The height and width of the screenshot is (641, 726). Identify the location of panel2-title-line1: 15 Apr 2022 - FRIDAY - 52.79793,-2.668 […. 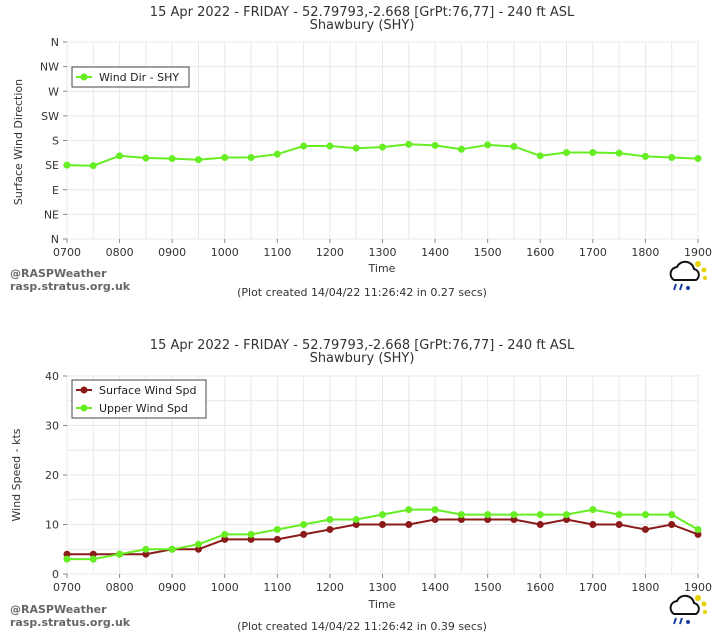
(362, 345).